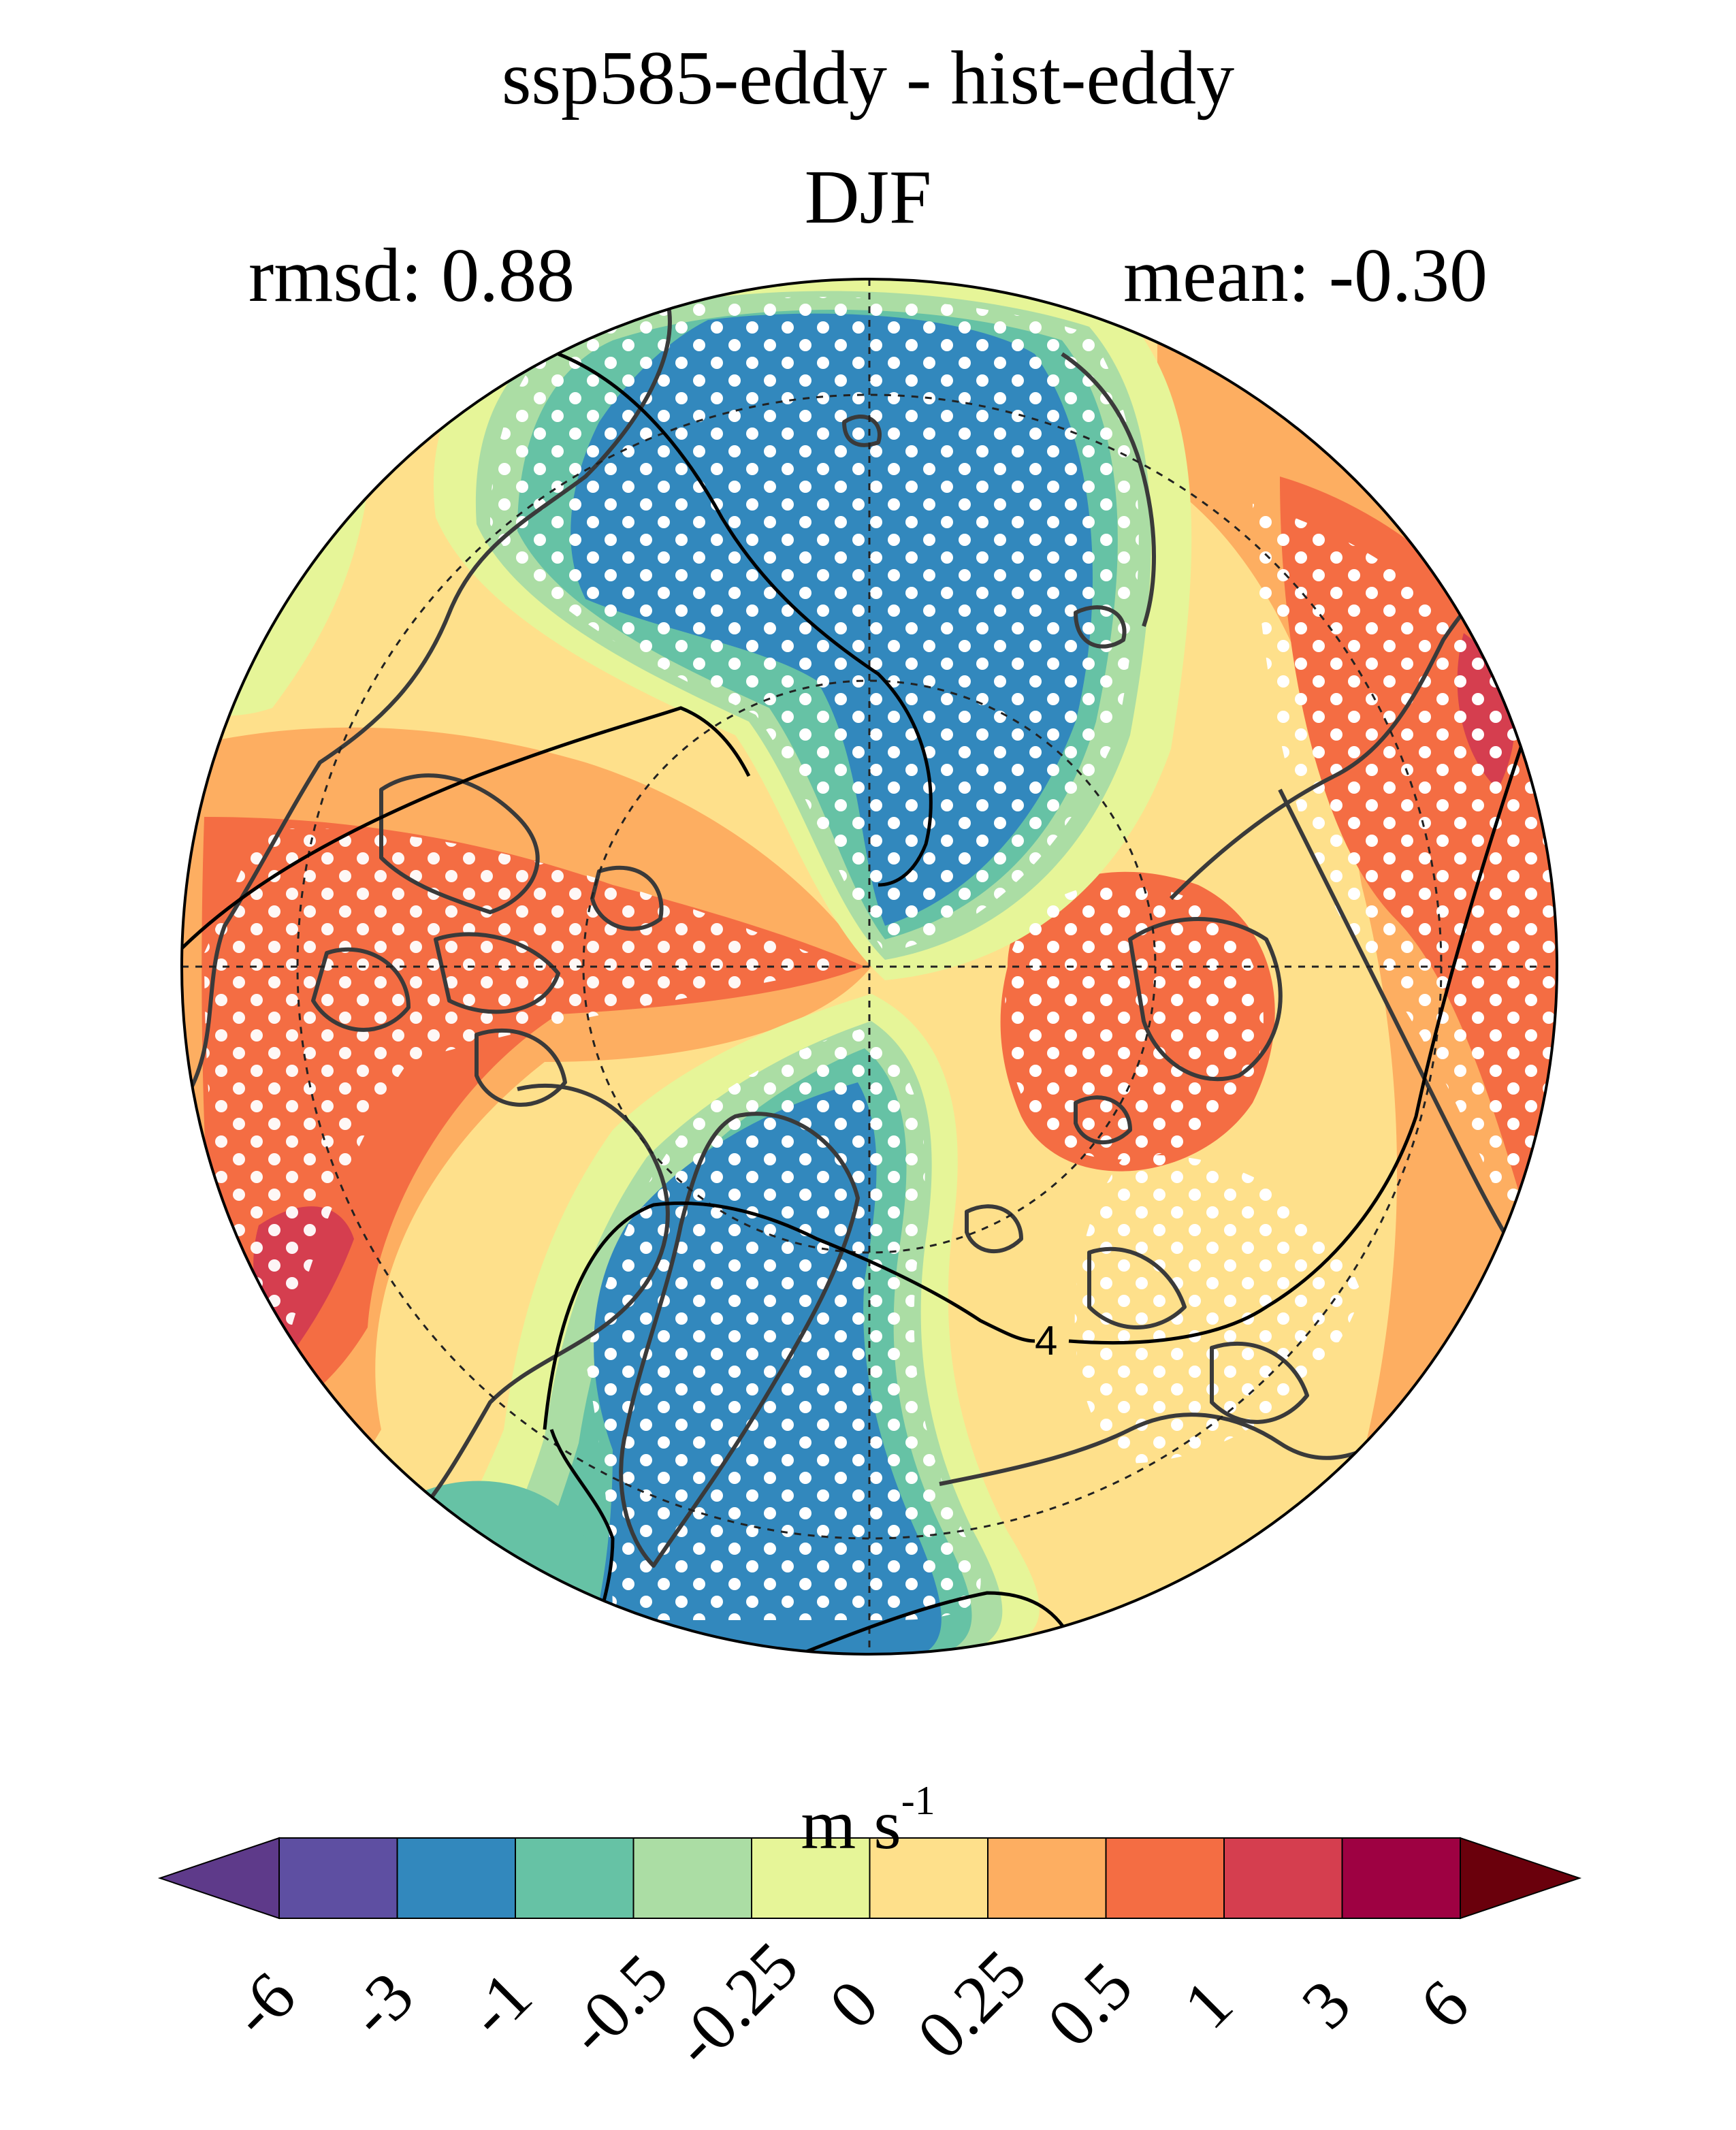 The height and width of the screenshot is (2130, 1736). Describe the element at coordinates (868, 78) in the screenshot. I see `plot-title: ssp585-eddy - hist-eddy` at that location.